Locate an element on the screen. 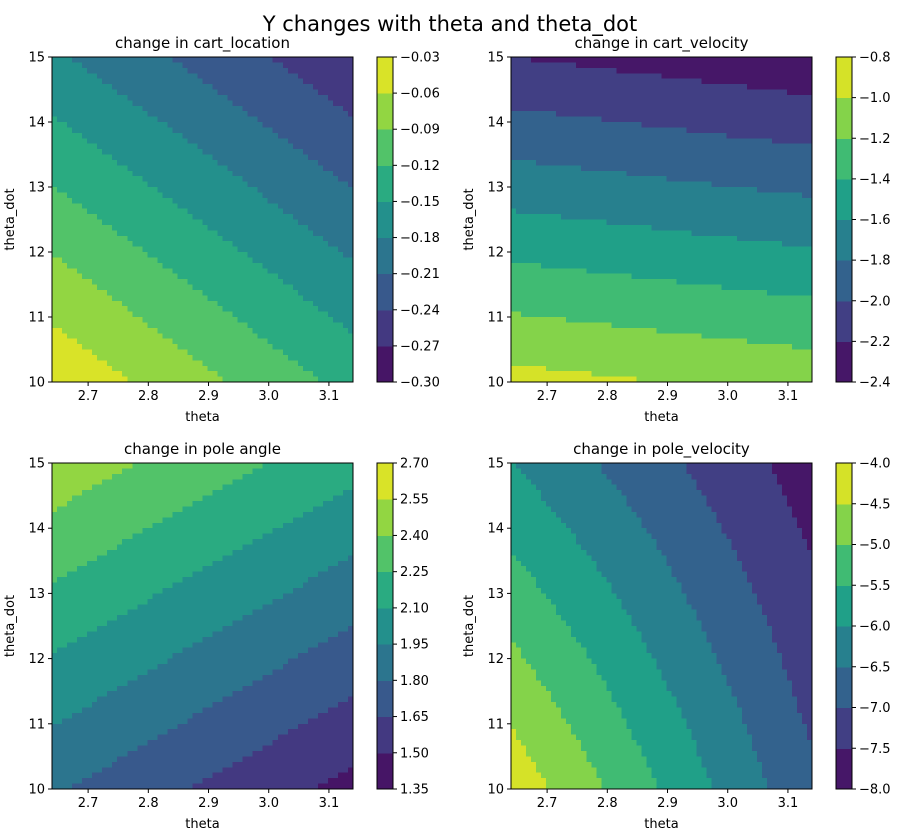 This screenshot has width=900, height=836. colorbar-tick-label: −4.0 is located at coordinates (875, 464).